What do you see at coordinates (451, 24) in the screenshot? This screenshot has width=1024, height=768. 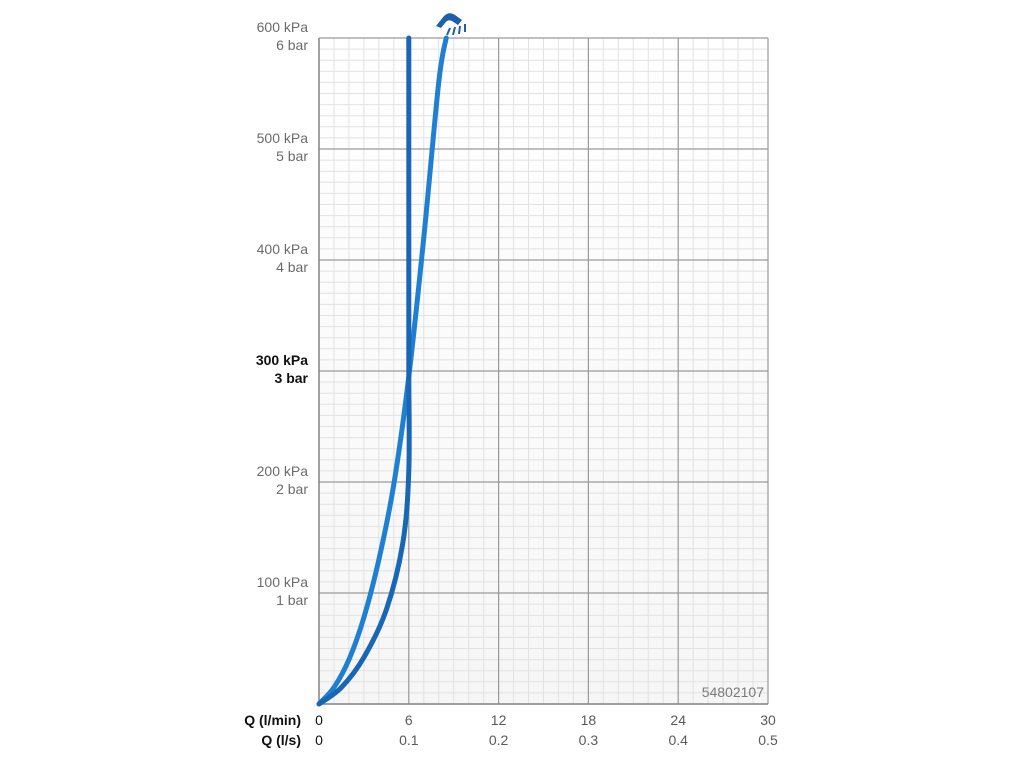 I see `shower-head-icon` at bounding box center [451, 24].